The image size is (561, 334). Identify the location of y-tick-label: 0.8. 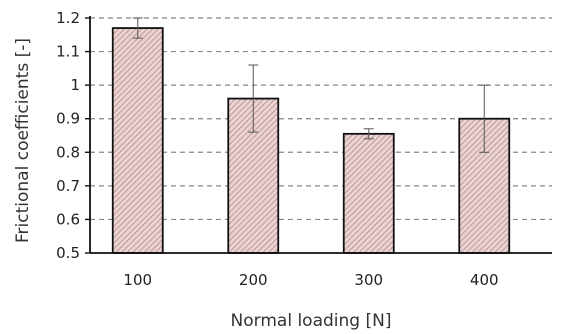
(68, 152).